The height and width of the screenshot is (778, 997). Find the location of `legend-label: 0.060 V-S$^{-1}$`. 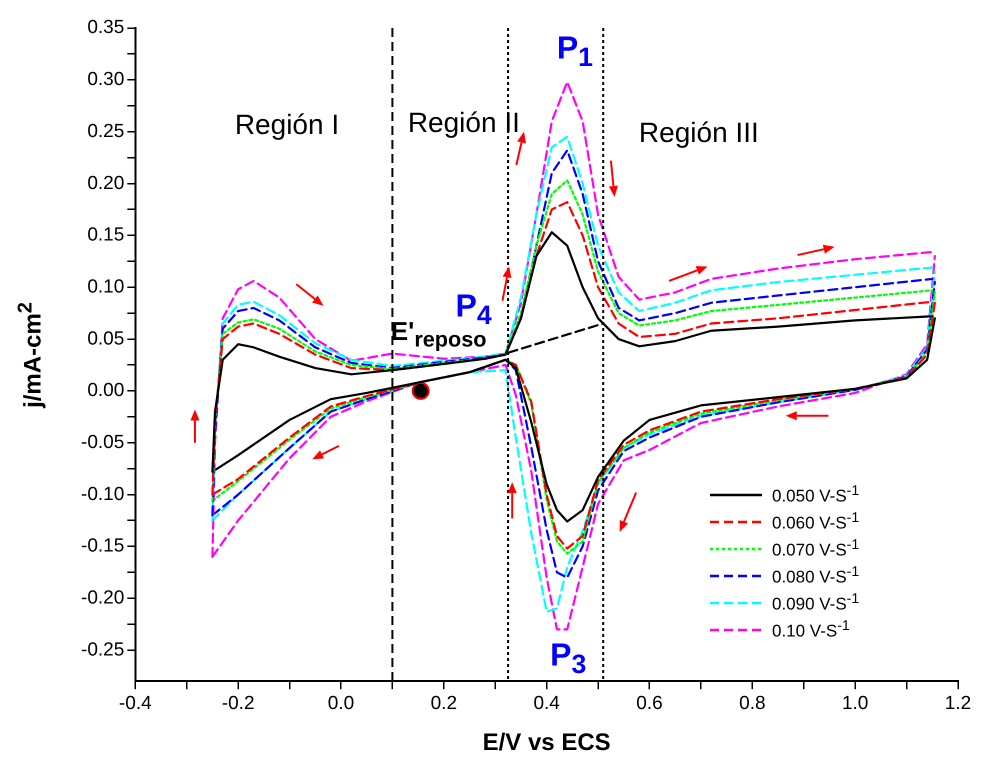

legend-label: 0.060 V-S$^{-1}$ is located at coordinates (816, 522).